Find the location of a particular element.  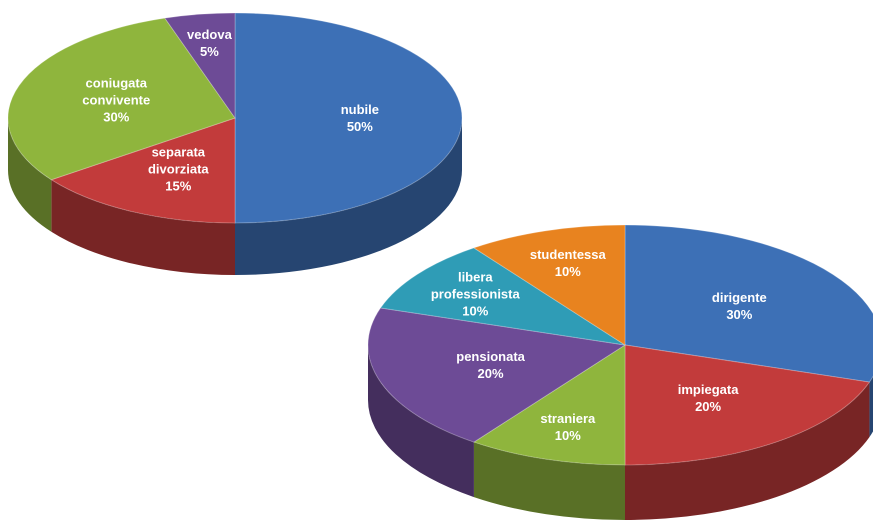

category-label: straniera is located at coordinates (568, 419).